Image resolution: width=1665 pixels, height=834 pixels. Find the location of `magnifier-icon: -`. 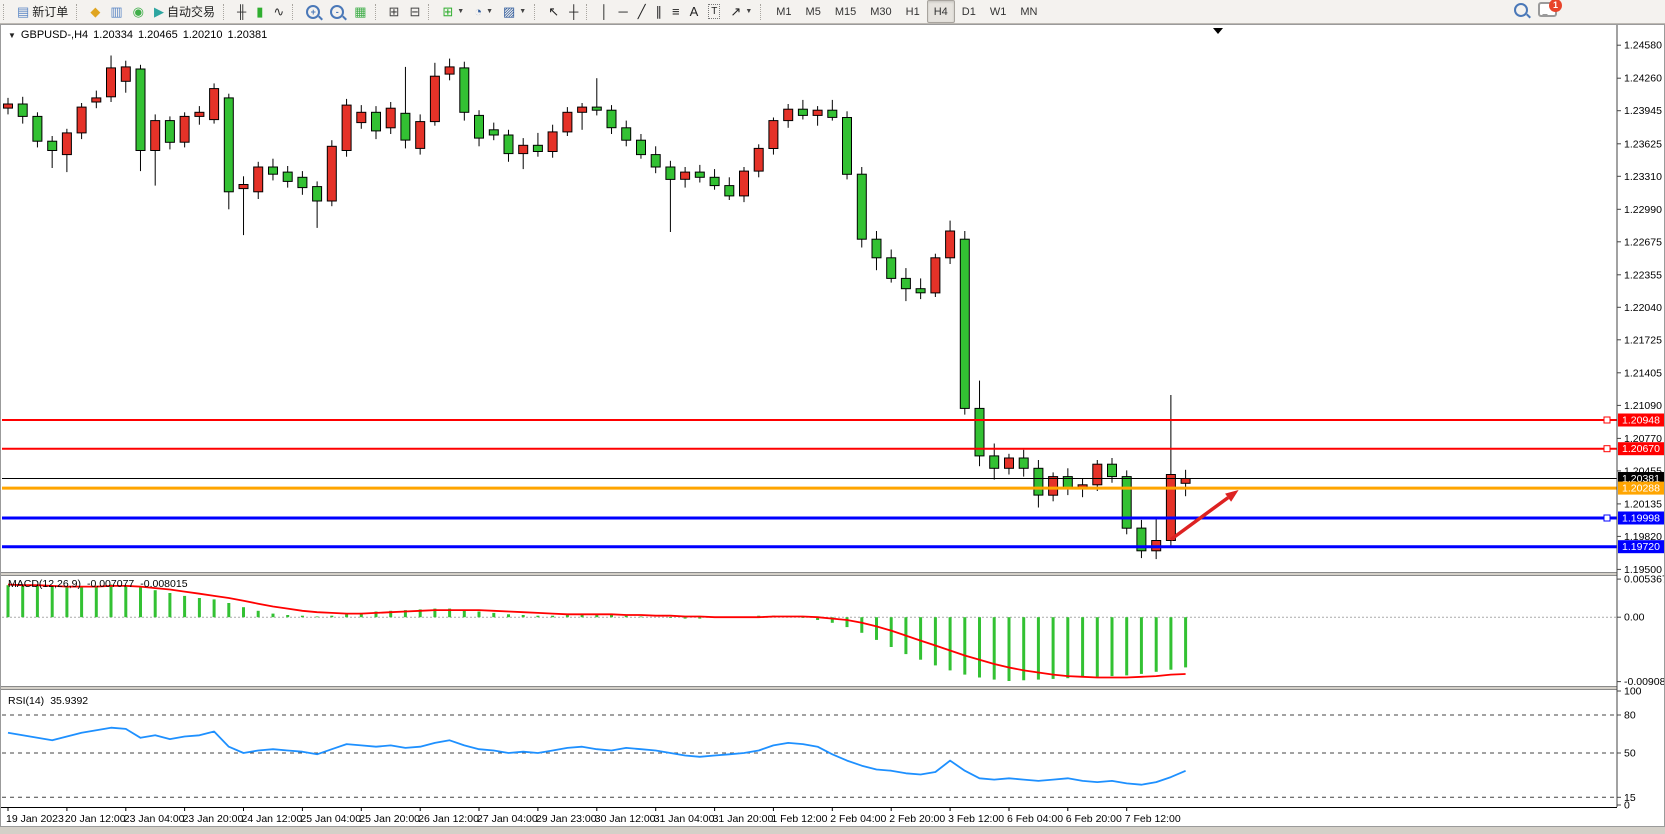

magnifier-icon: - is located at coordinates (337, 11).